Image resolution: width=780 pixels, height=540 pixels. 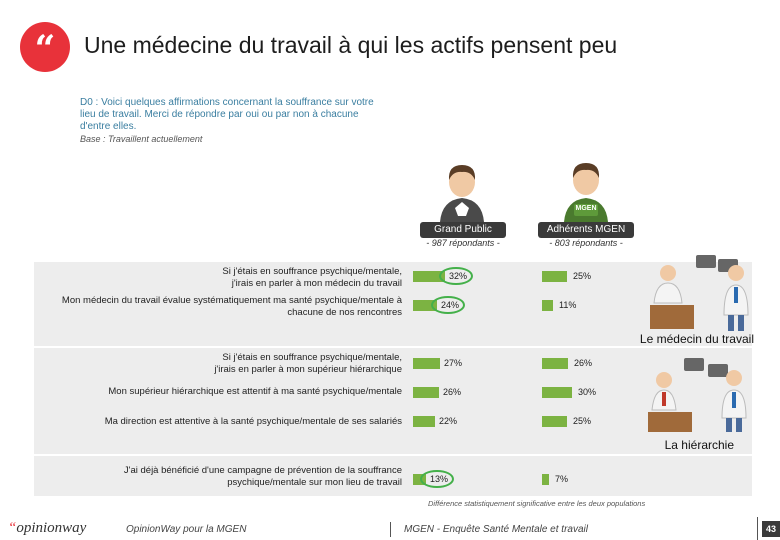 I want to click on value-mgen-6: 7%, so click(x=562, y=479).